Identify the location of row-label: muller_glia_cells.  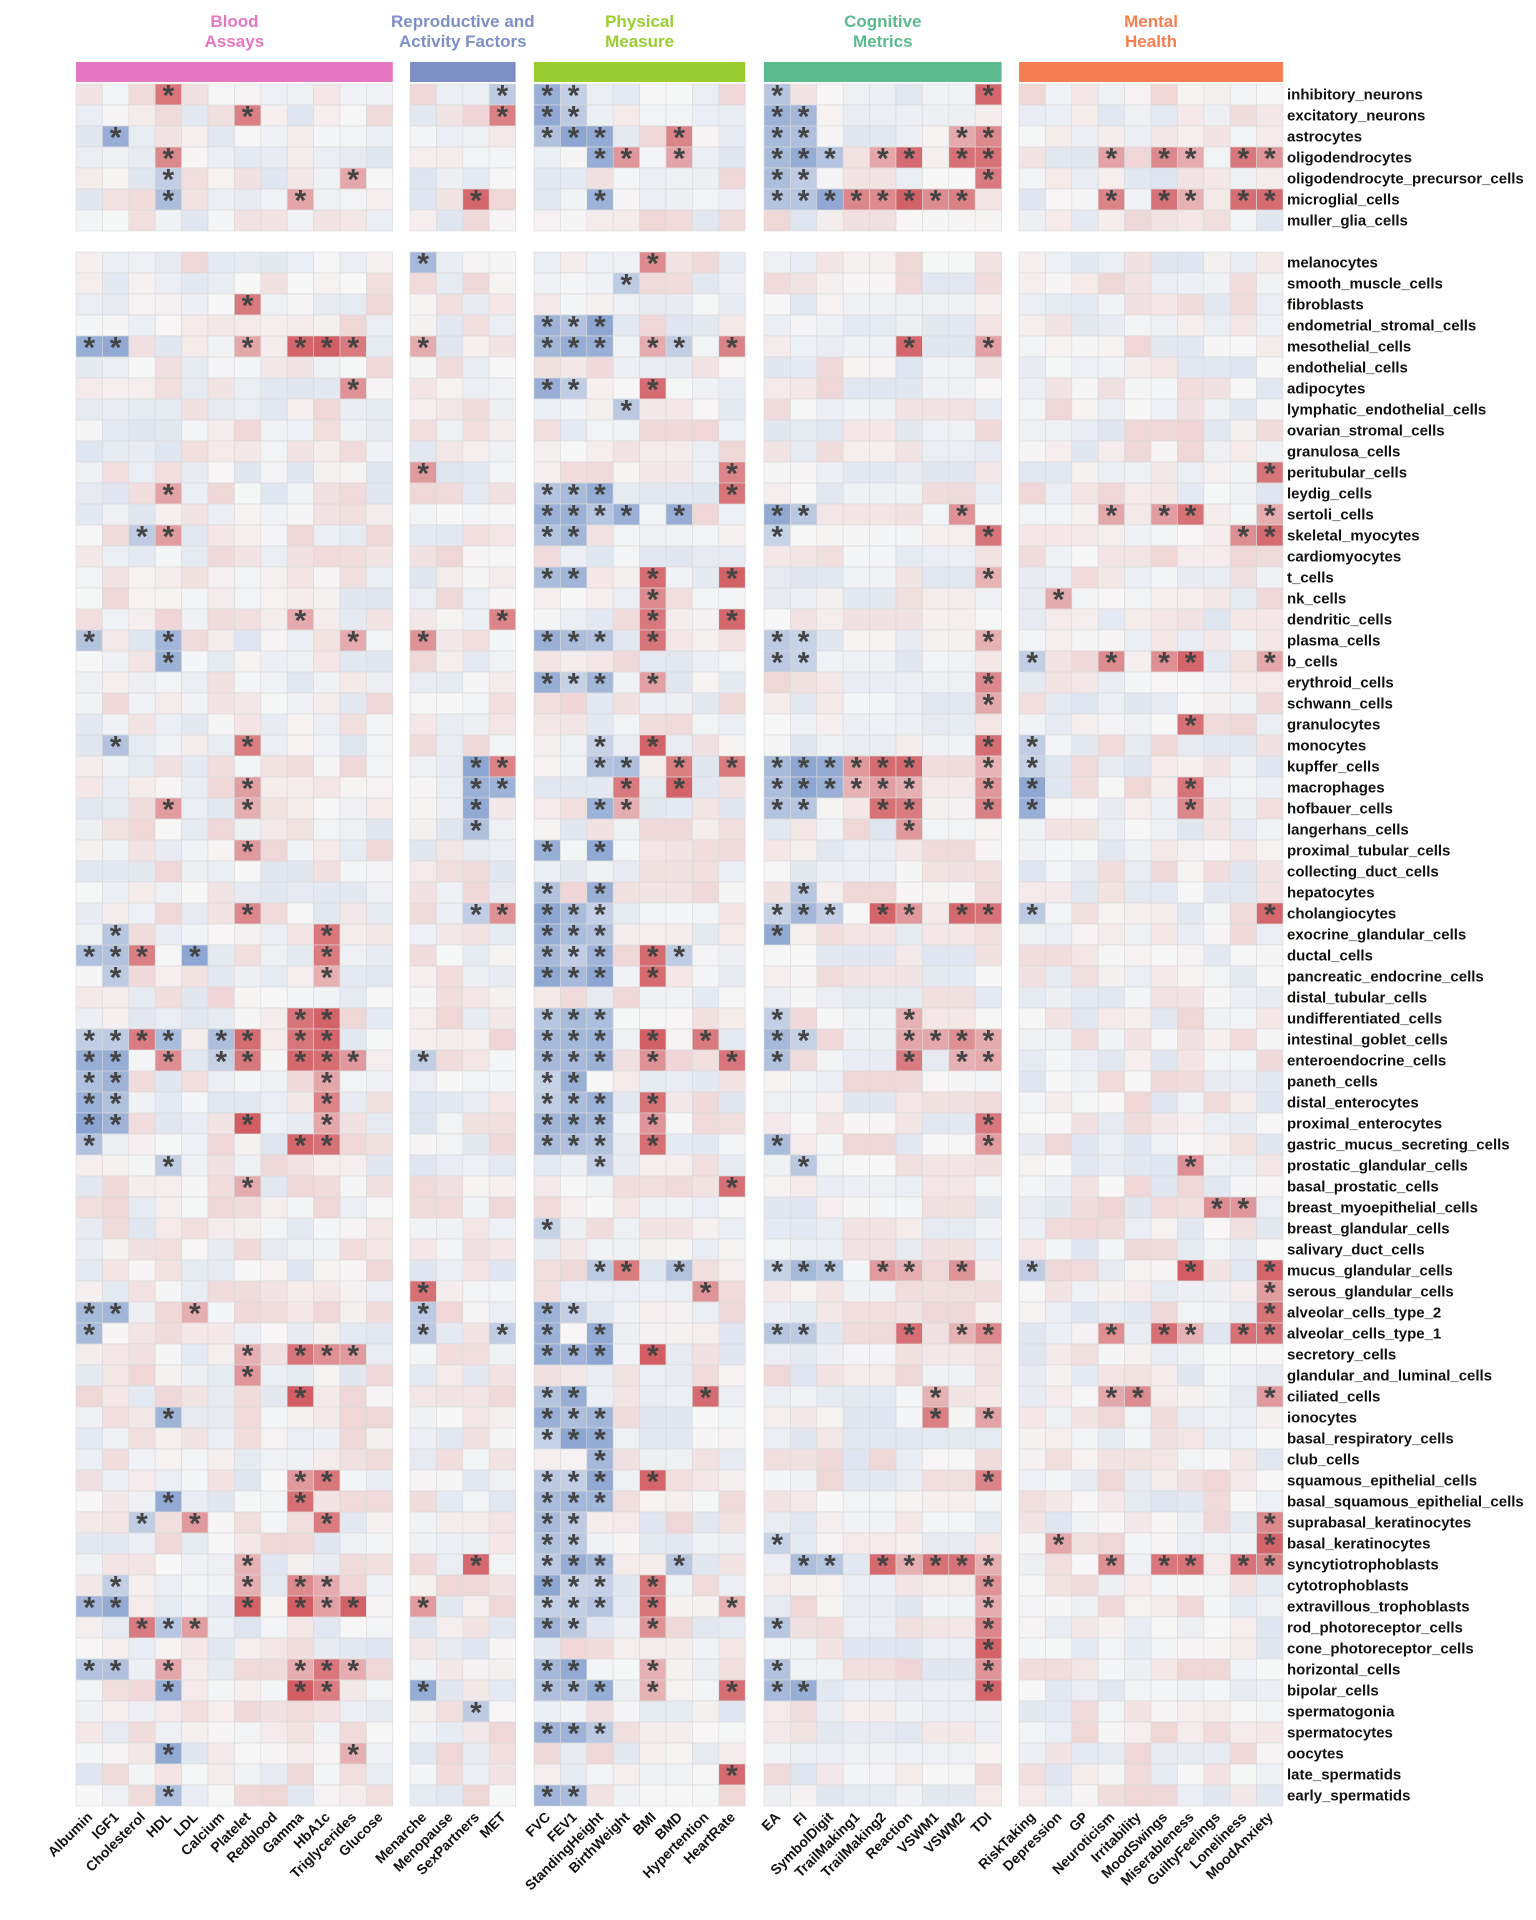
(1347, 221).